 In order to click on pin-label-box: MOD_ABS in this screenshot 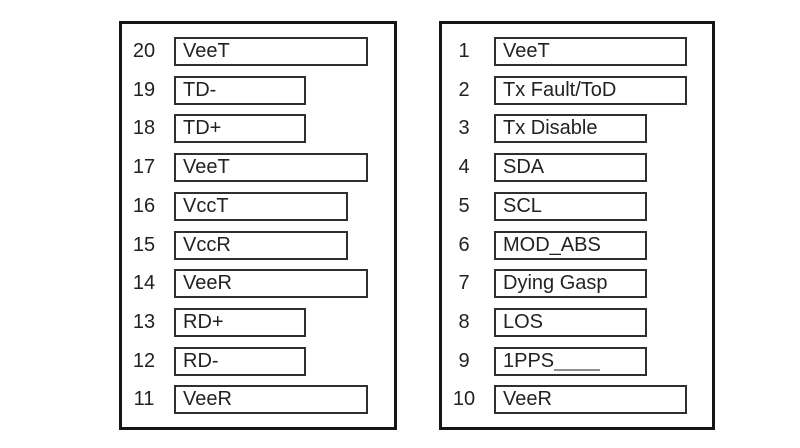, I will do `click(570, 245)`.